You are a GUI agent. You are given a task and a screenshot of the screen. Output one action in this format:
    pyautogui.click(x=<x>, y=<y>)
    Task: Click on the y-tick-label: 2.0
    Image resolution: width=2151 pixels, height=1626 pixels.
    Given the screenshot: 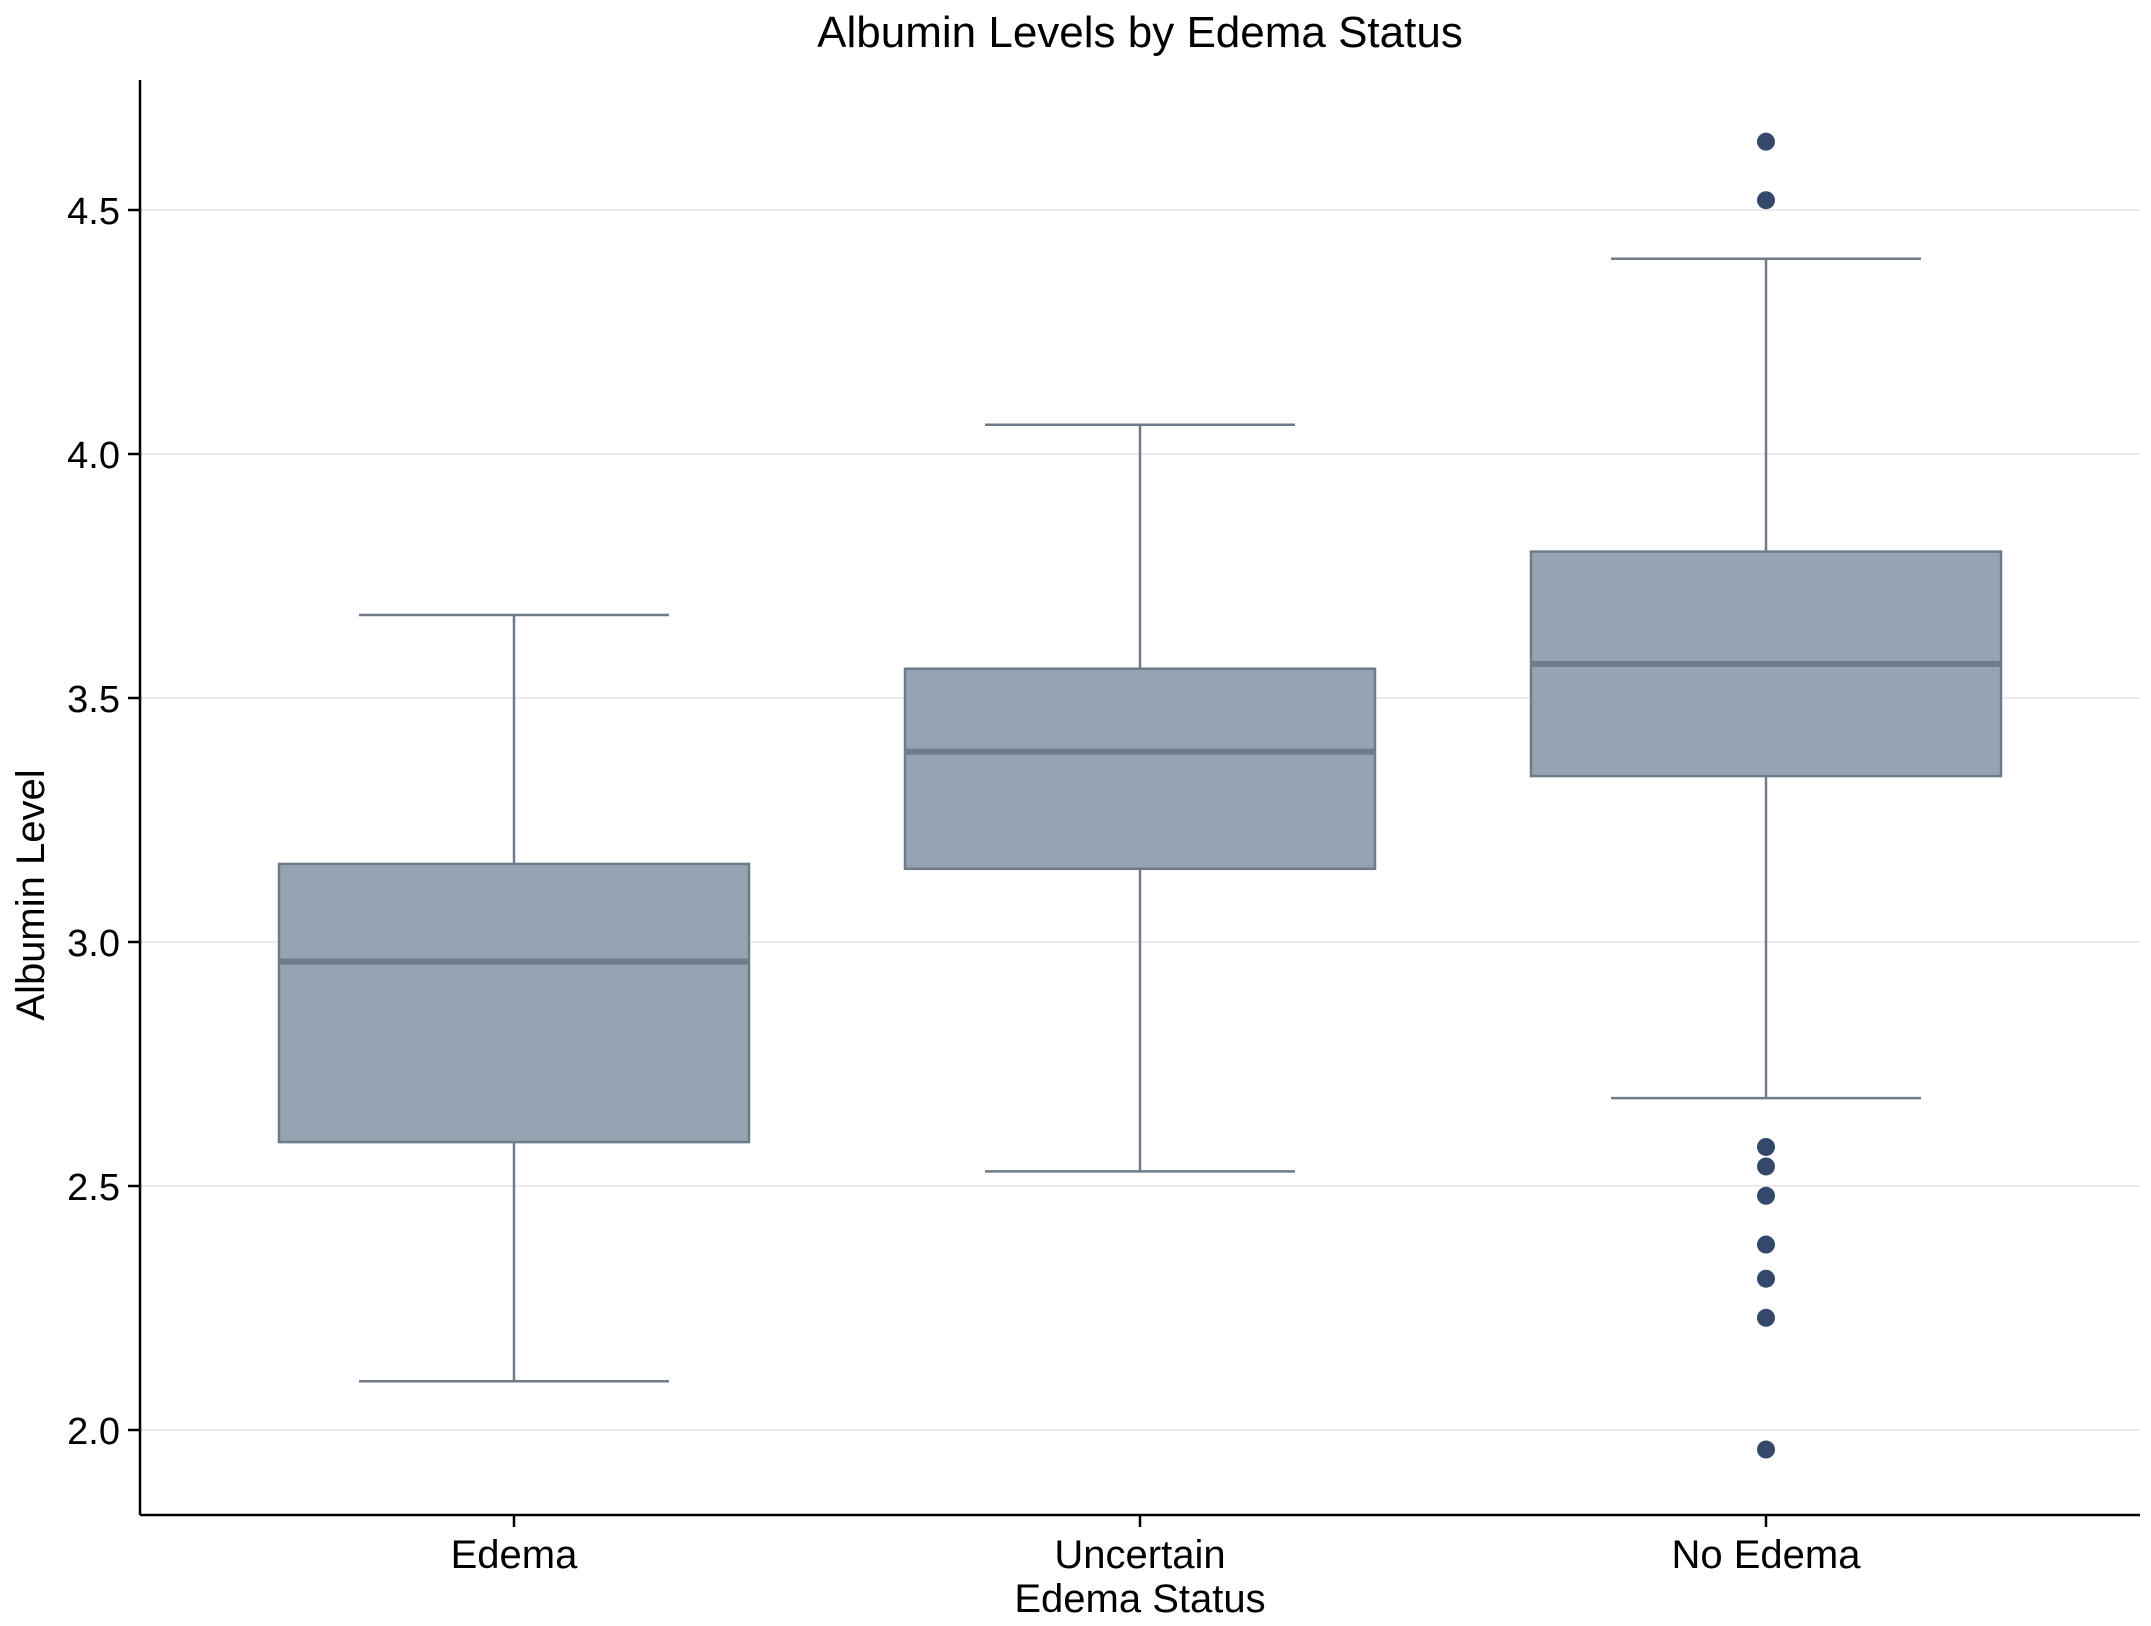 What is the action you would take?
    pyautogui.click(x=93, y=1432)
    